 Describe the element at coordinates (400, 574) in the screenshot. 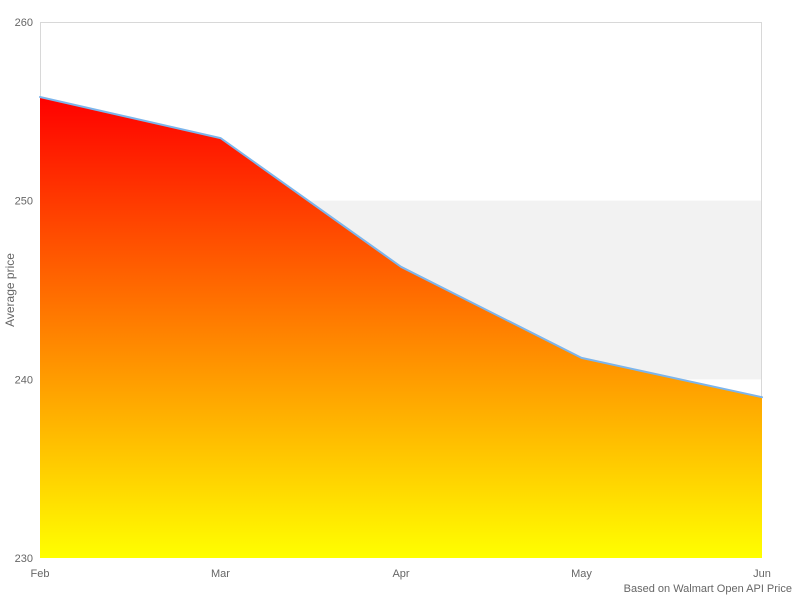

I see `x-tick-label: Apr` at that location.